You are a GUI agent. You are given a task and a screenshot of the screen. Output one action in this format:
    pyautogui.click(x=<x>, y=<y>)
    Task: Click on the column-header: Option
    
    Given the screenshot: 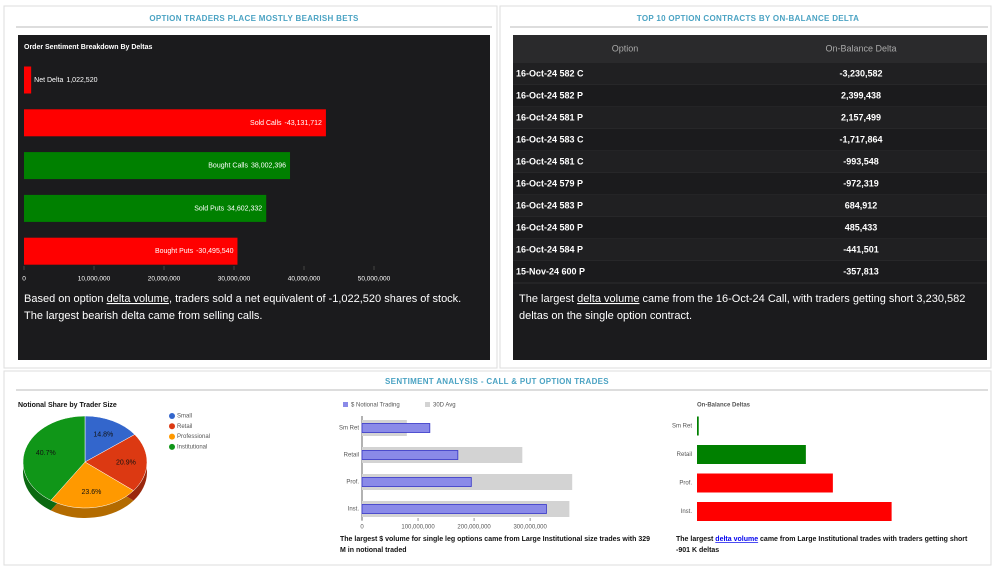 What is the action you would take?
    pyautogui.click(x=625, y=48)
    